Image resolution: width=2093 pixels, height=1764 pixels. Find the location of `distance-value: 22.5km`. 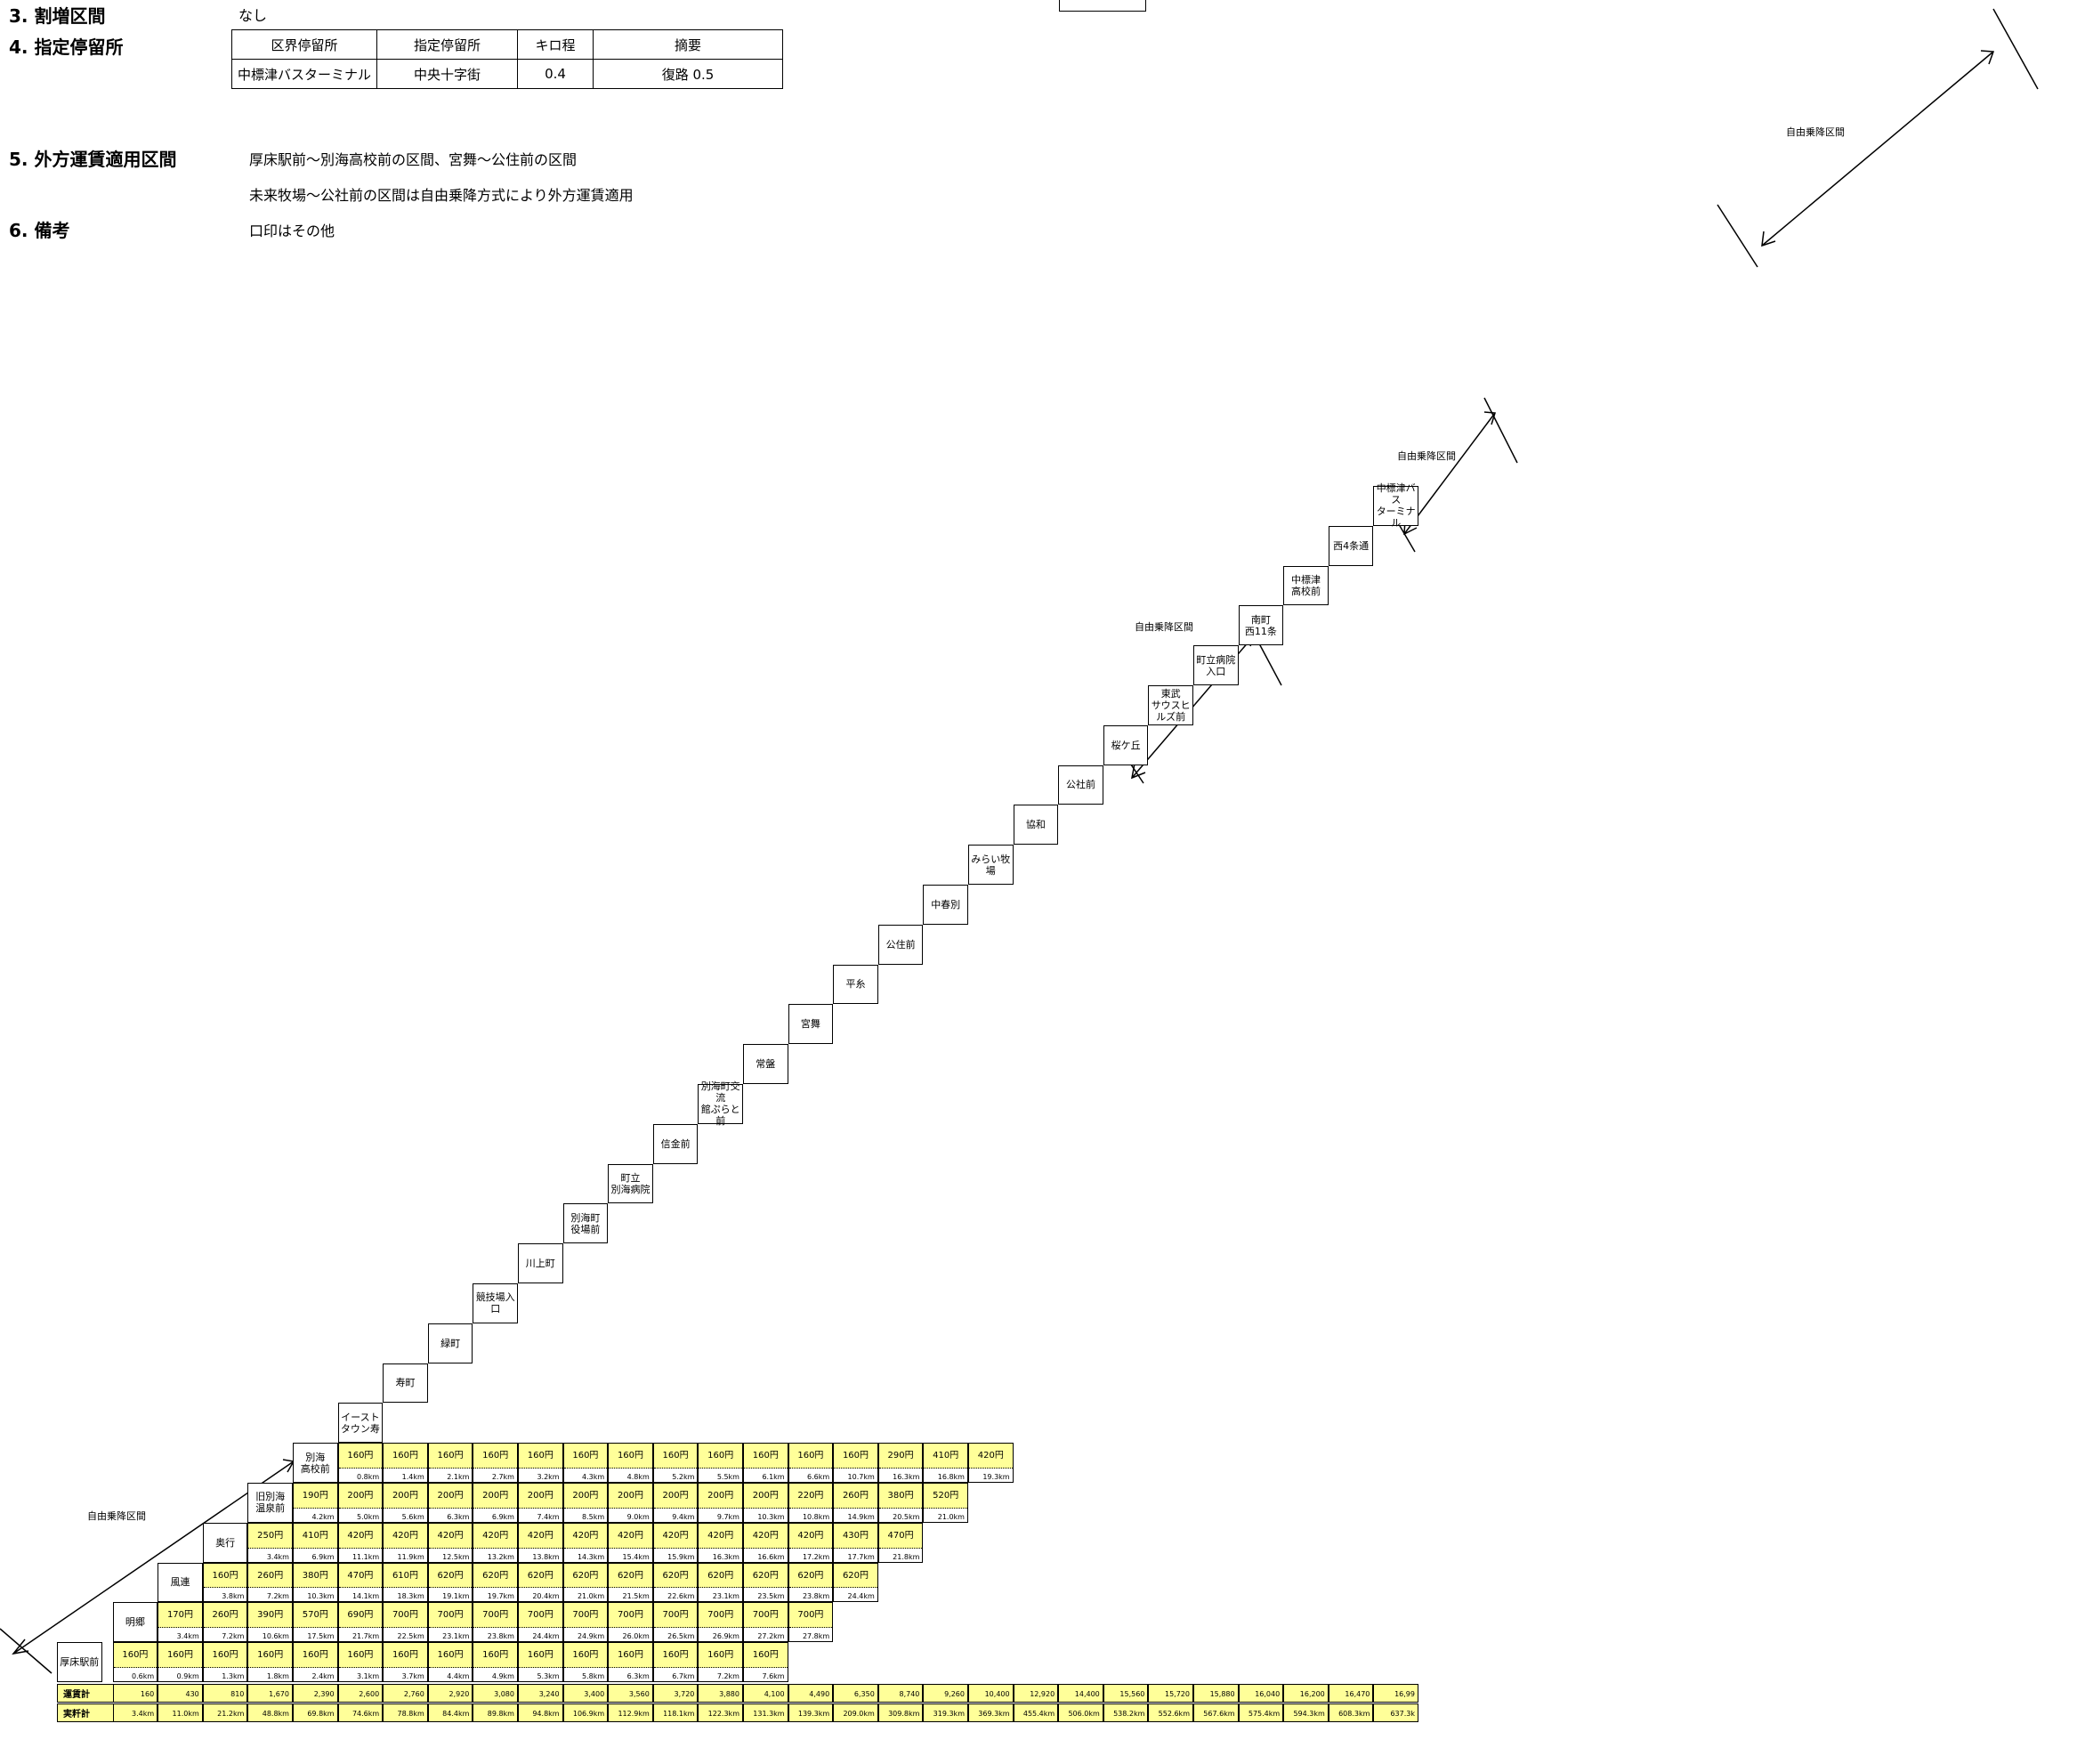

distance-value: 22.5km is located at coordinates (410, 1637).